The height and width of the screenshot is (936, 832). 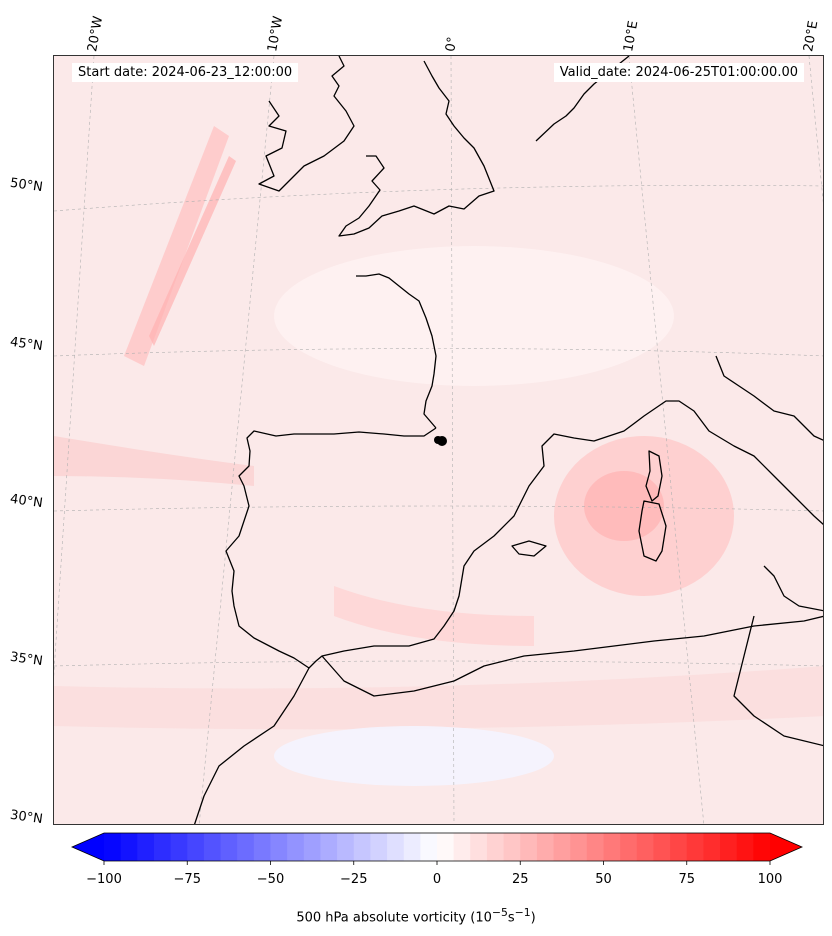 I want to click on coast-morocco-atlantic, so click(x=251, y=745).